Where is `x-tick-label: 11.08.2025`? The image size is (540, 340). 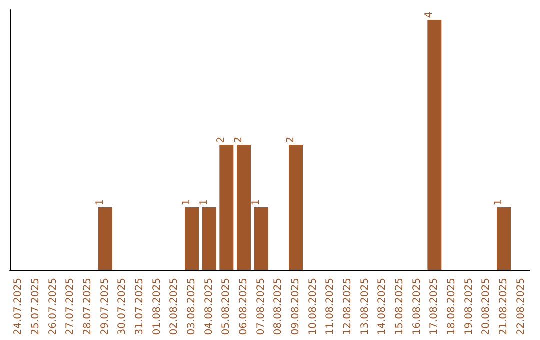 x-tick-label: 11.08.2025 is located at coordinates (330, 307).